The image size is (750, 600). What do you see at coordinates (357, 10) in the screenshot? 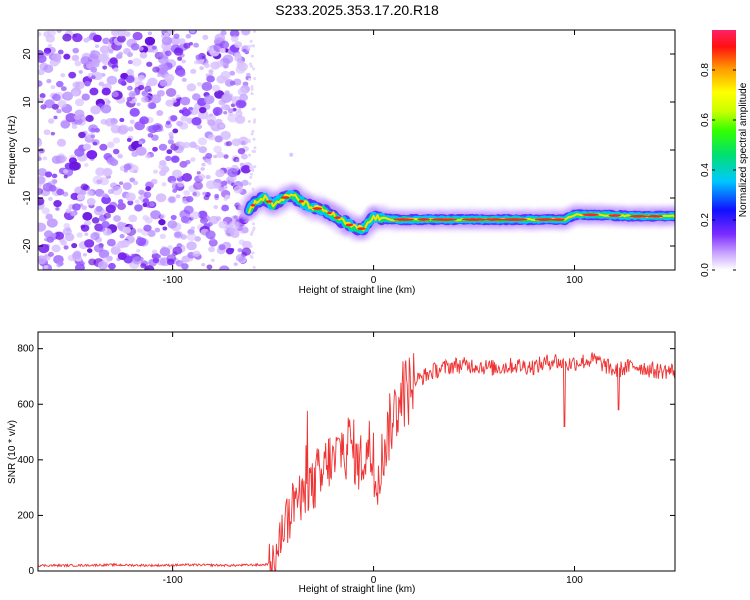
I see `chart-title: S233.2025.353.17.20.R18` at bounding box center [357, 10].